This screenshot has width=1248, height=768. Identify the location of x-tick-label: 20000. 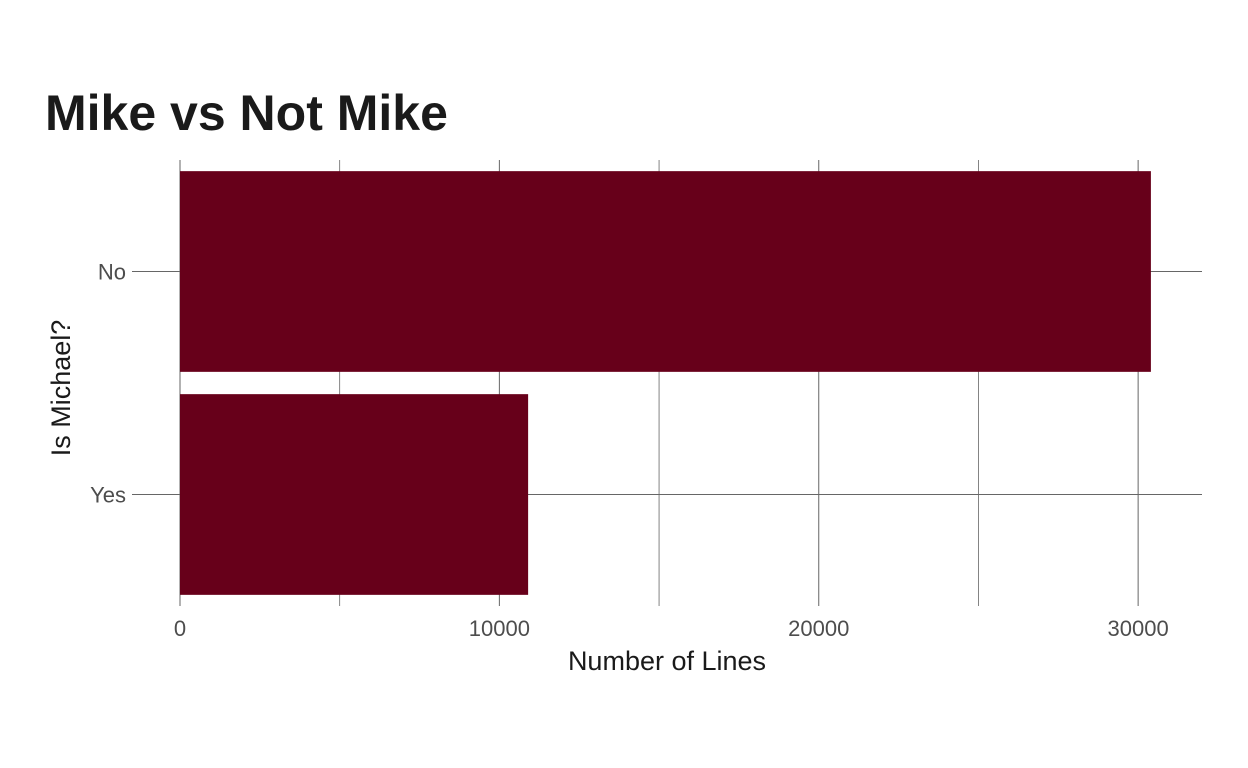
(818, 628).